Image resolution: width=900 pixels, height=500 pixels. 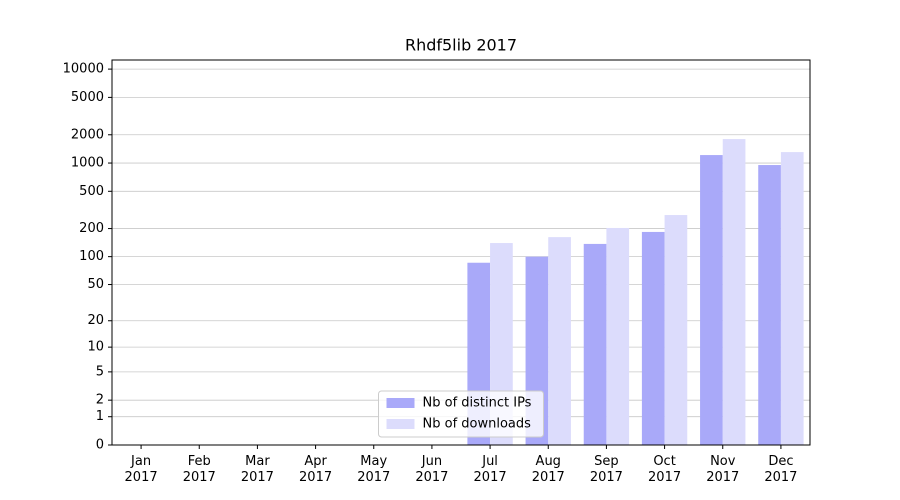 What do you see at coordinates (95, 284) in the screenshot?
I see `y-tick-label: 50` at bounding box center [95, 284].